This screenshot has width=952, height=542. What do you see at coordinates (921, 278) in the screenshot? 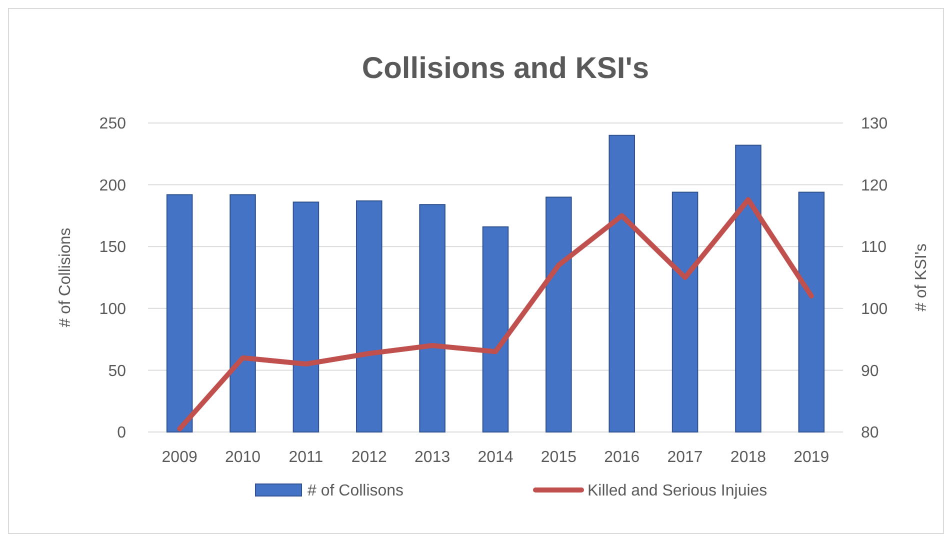
I see `y2-axis-title: # of KSI's` at bounding box center [921, 278].